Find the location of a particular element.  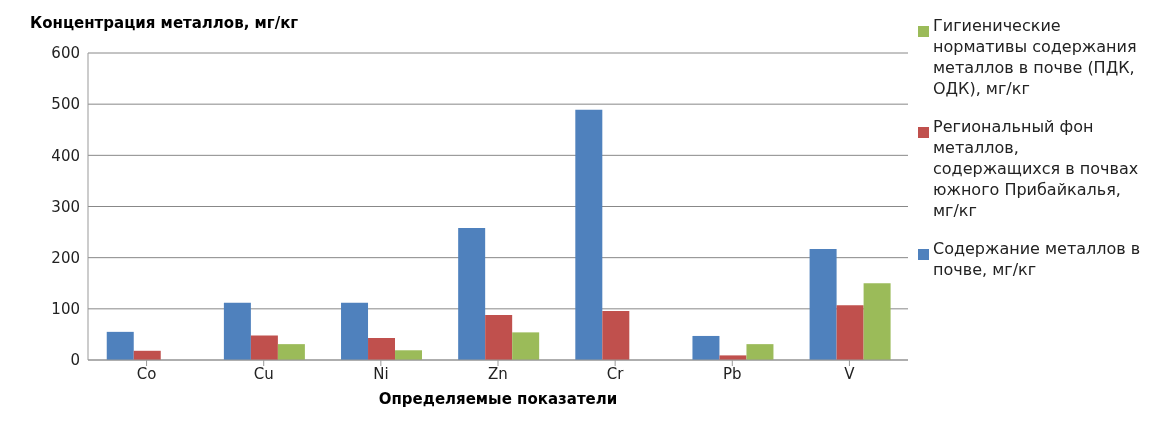

x-tick-label: Cr is located at coordinates (615, 373).